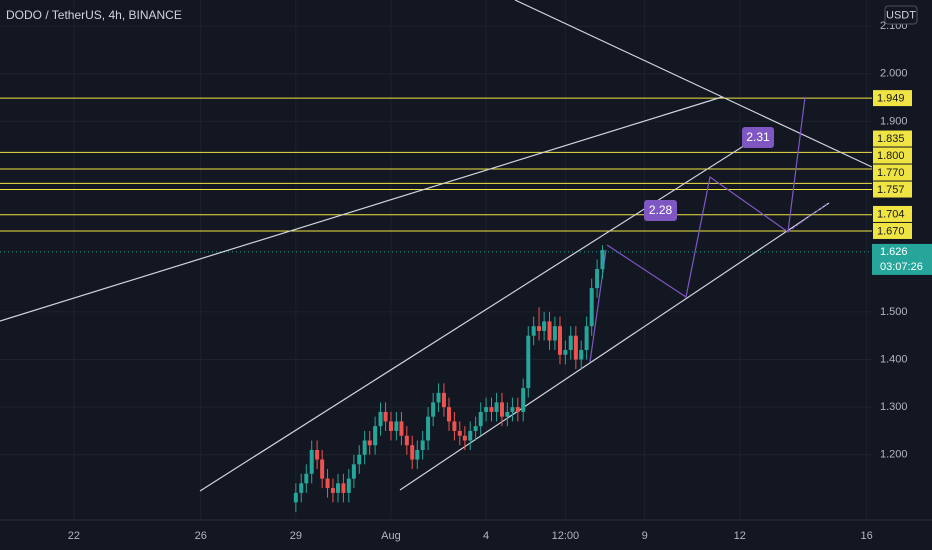 This screenshot has height=550, width=932. I want to click on x-tick-label: 4, so click(486, 536).